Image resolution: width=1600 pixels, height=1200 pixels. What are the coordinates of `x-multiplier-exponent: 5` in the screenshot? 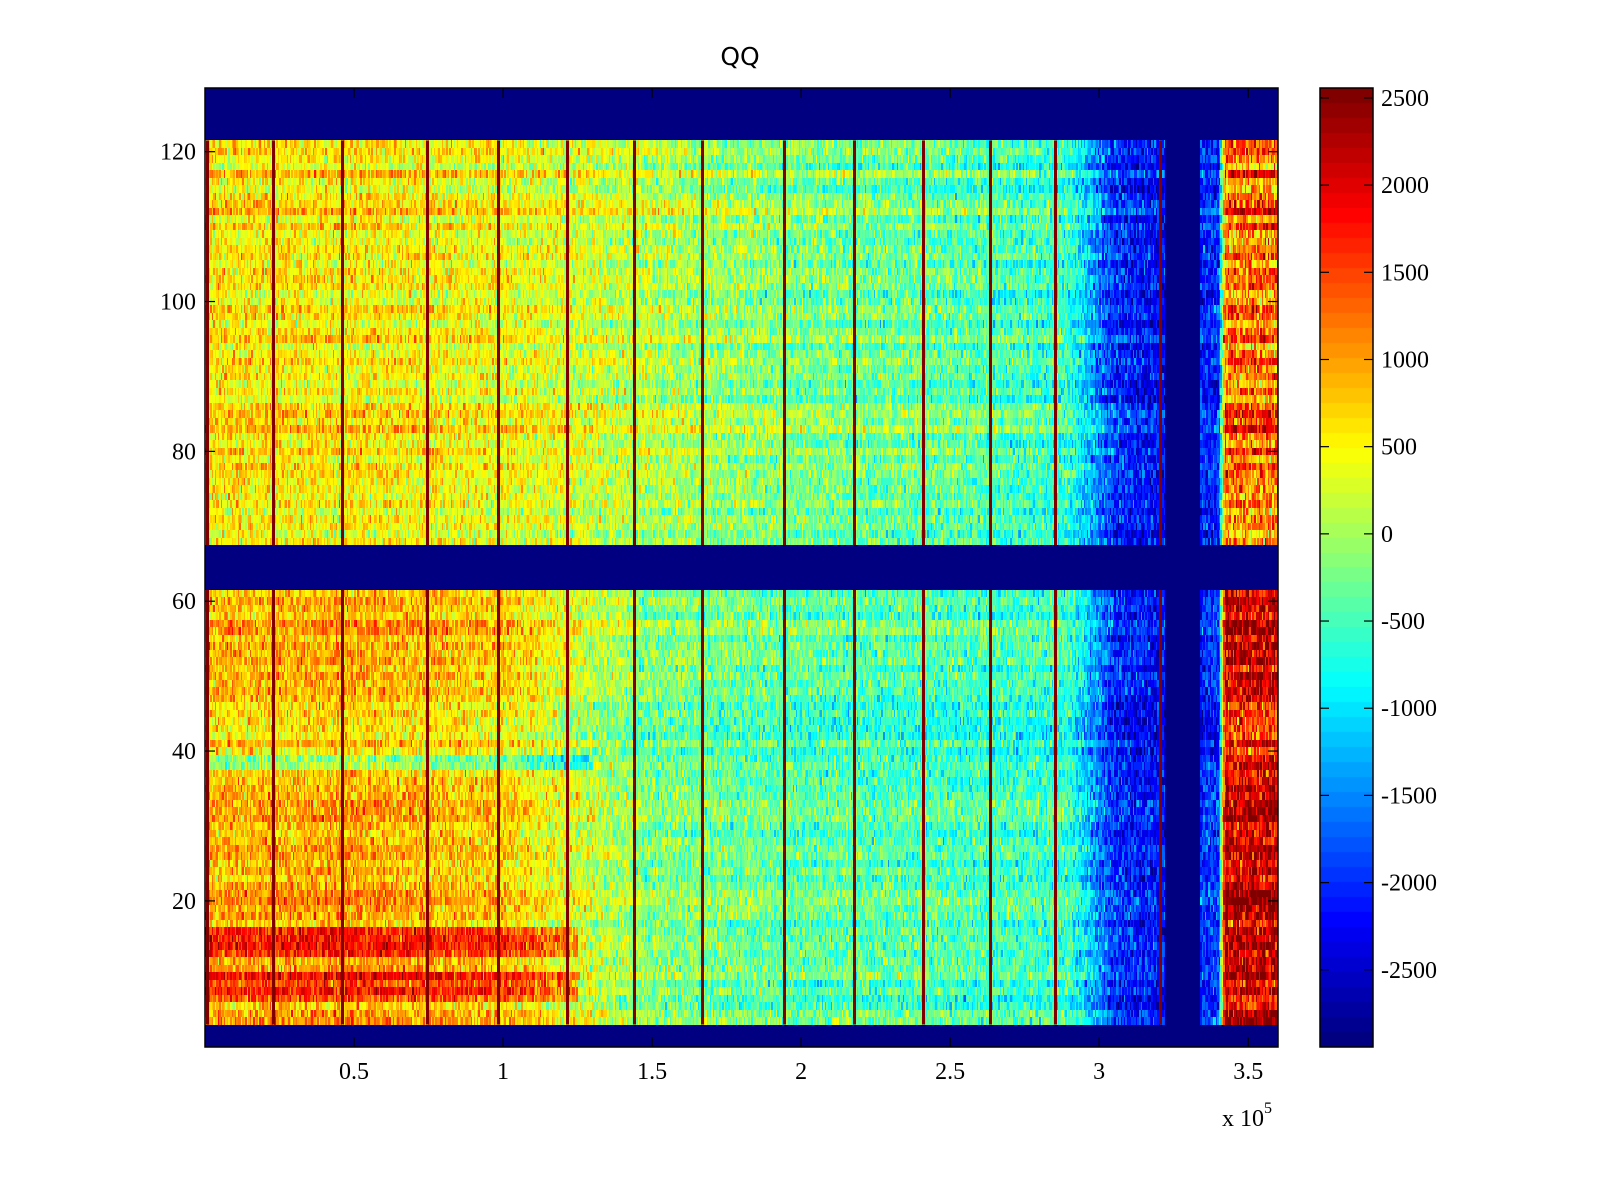 It's located at (1268, 1108).